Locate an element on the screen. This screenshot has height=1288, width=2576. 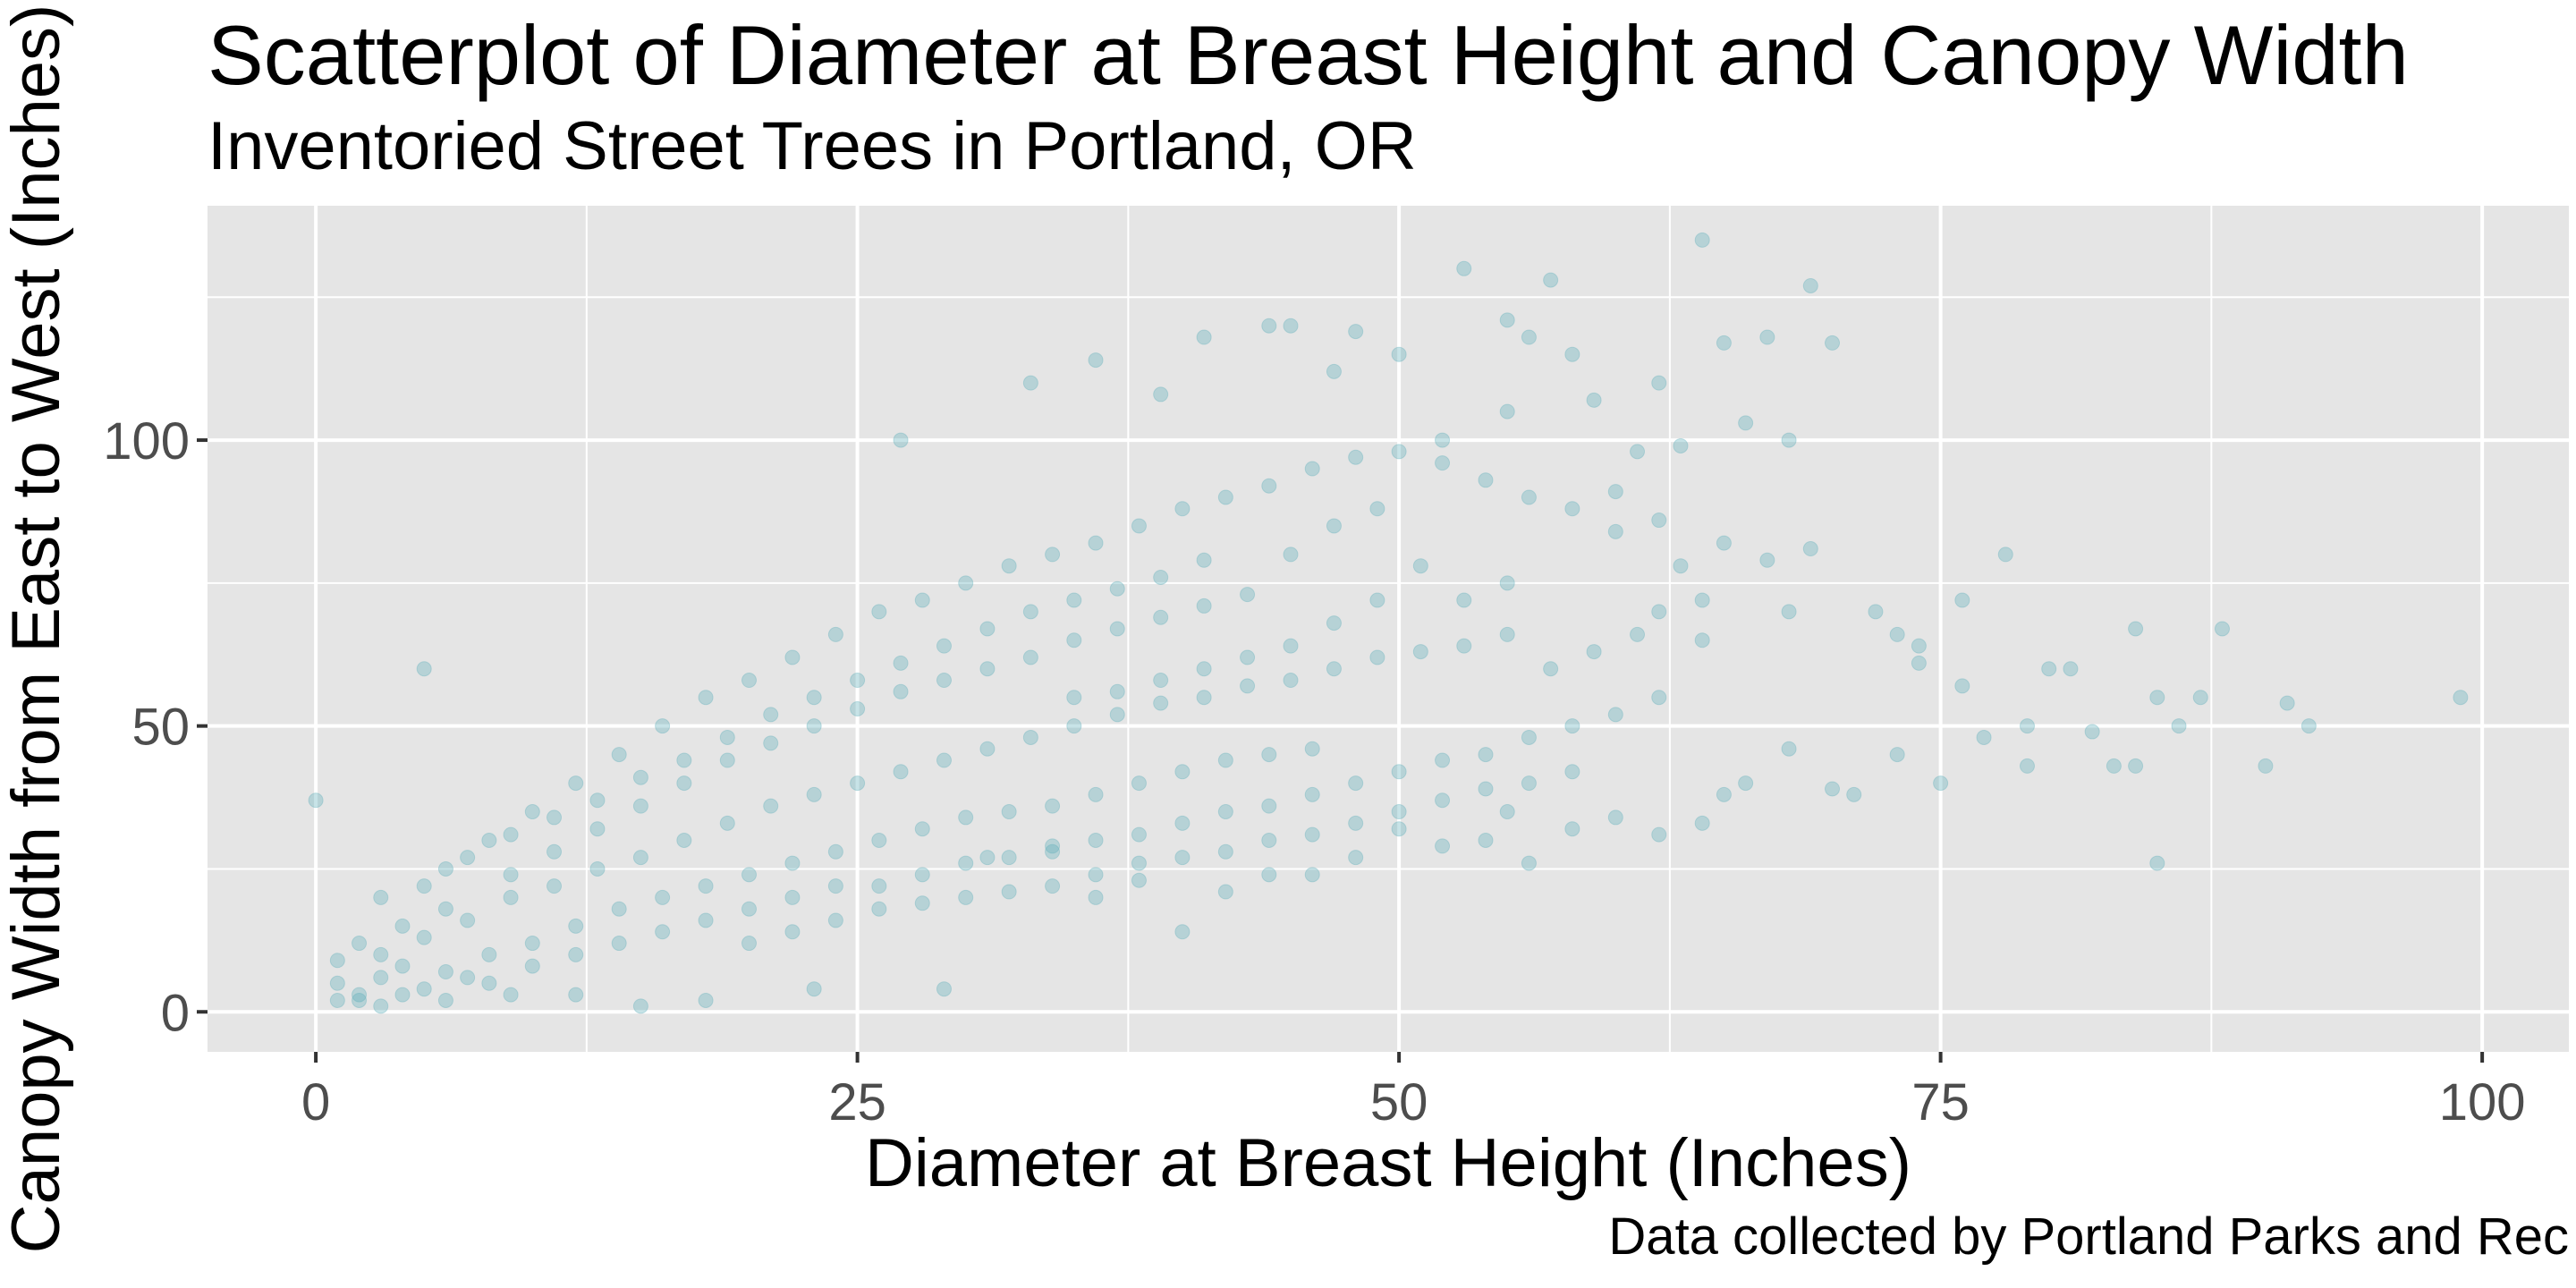
x-tick-label: 50 is located at coordinates (1399, 1102).